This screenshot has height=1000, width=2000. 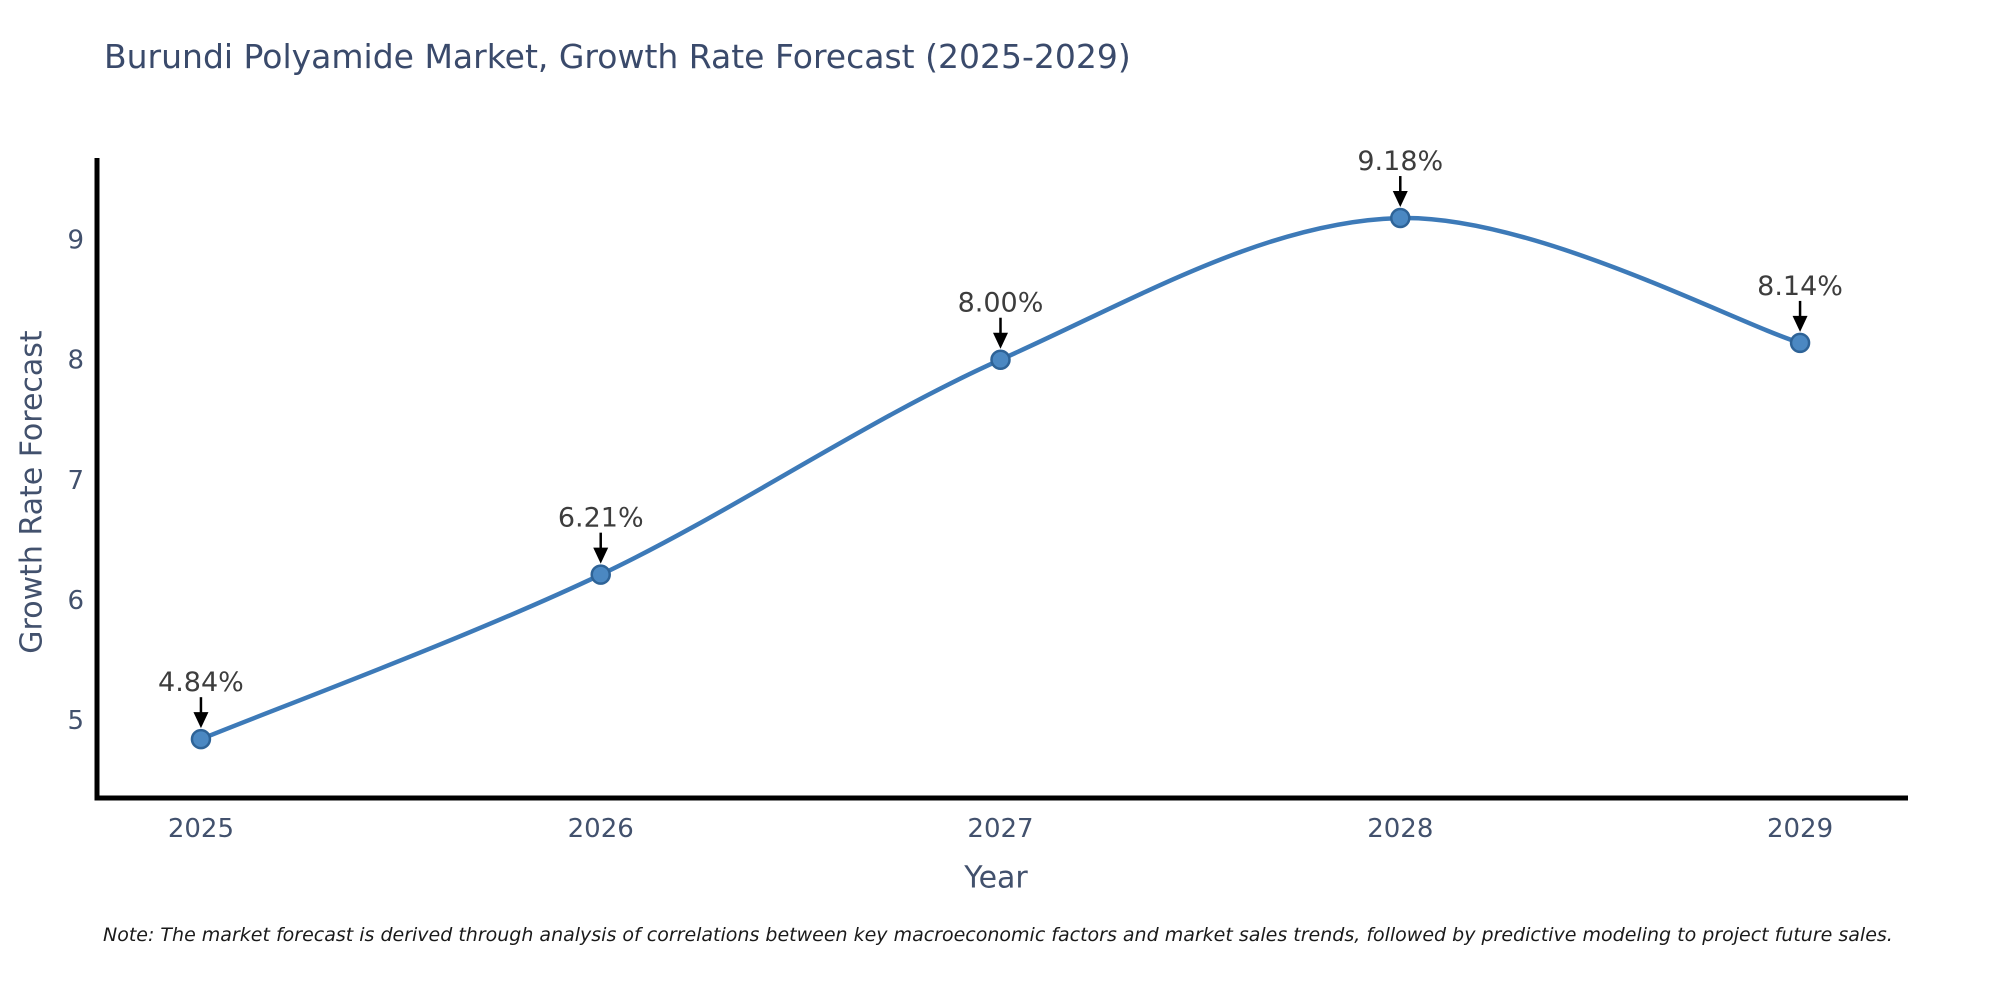 I want to click on x-tick-label: 2026, so click(x=601, y=829).